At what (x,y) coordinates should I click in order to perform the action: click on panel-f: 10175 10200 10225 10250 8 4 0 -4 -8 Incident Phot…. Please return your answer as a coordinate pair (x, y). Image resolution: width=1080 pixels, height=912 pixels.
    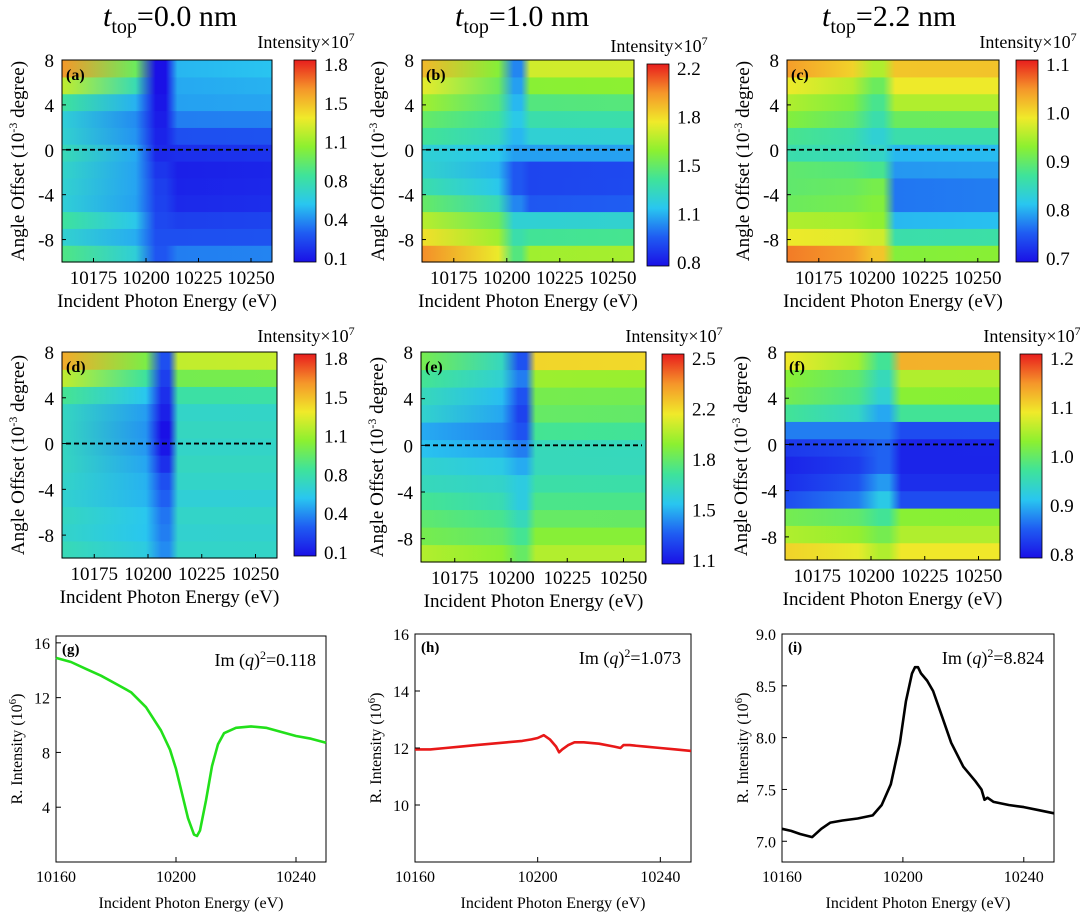
    Looking at the image, I should click on (904, 467).